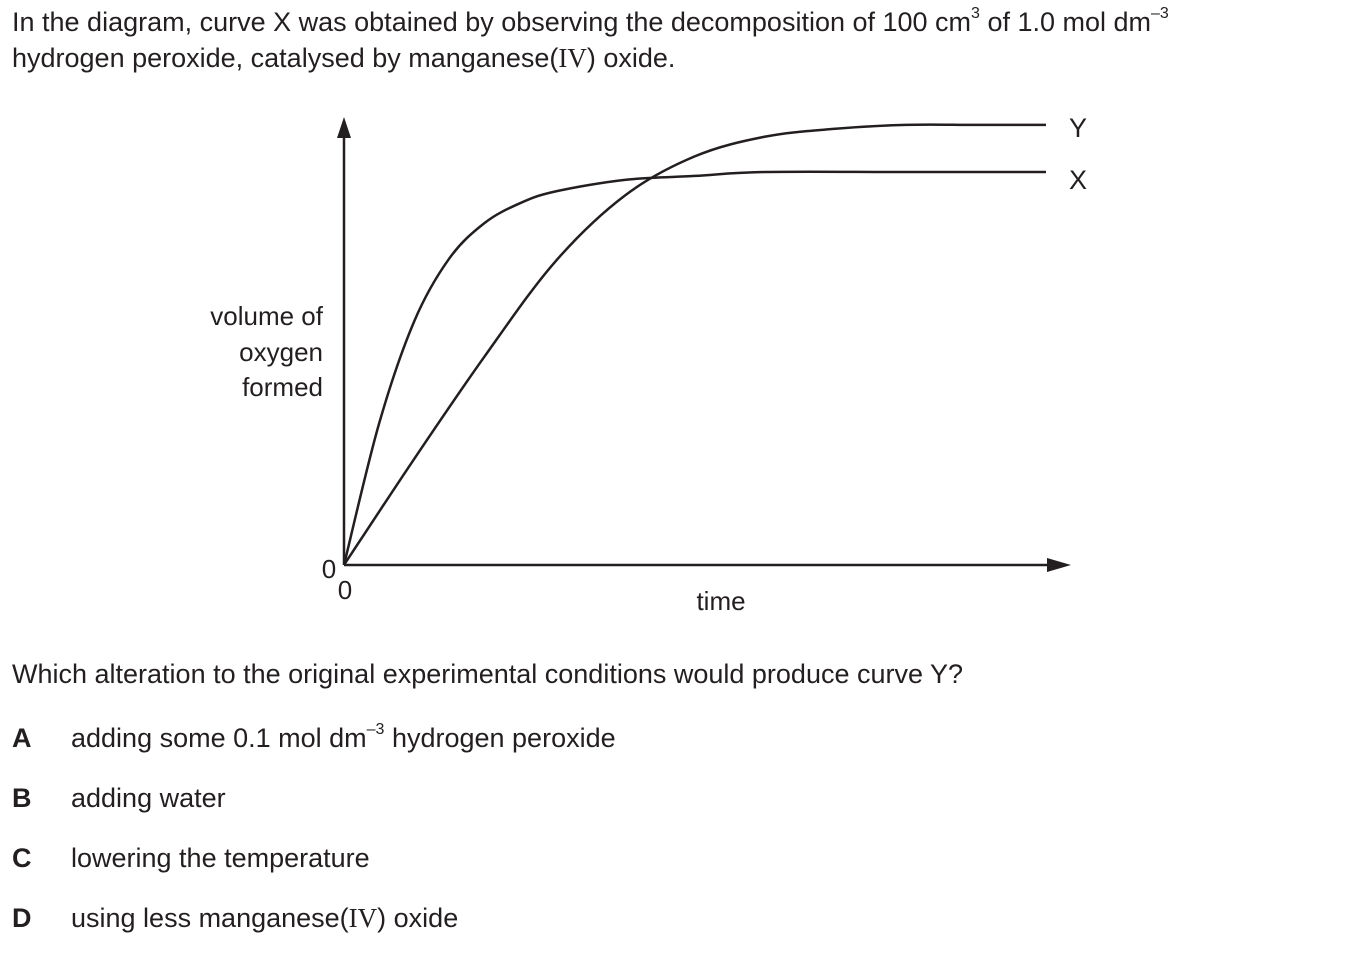  What do you see at coordinates (344, 127) in the screenshot?
I see `y-axis-arrowhead` at bounding box center [344, 127].